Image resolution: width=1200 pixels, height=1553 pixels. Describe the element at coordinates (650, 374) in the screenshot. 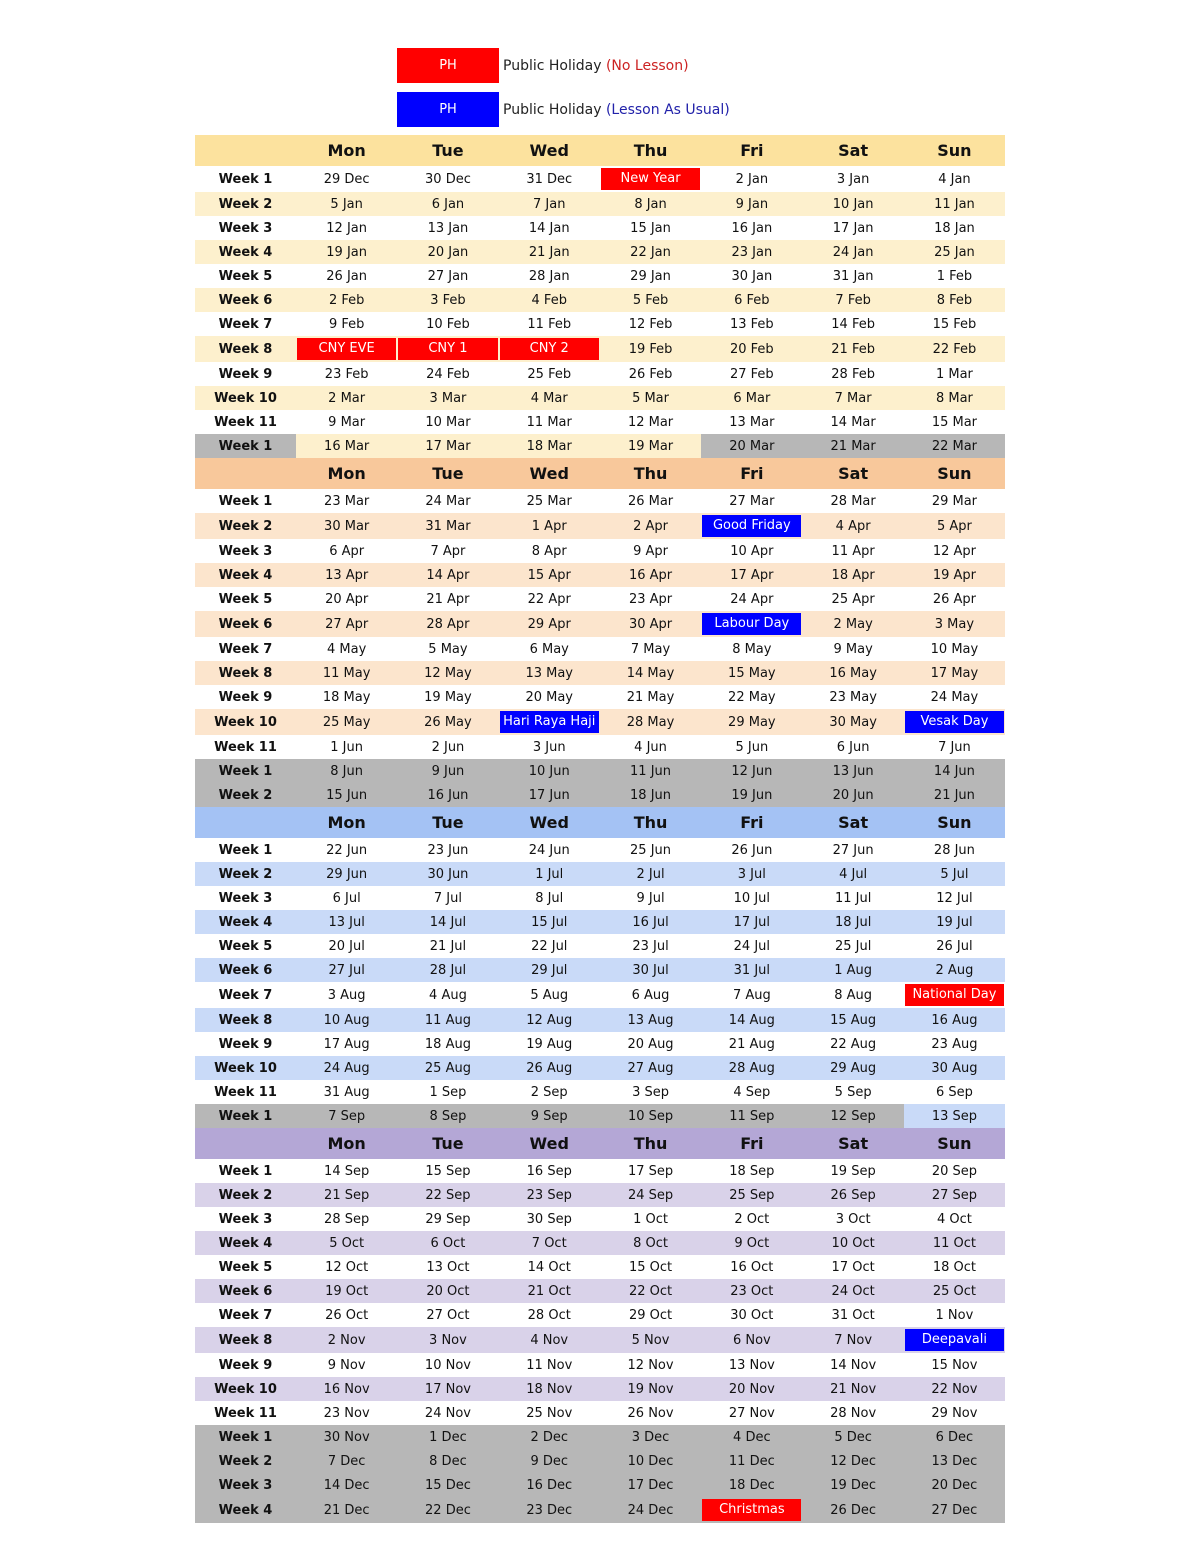

I see `date-cell: 26 Feb` at that location.